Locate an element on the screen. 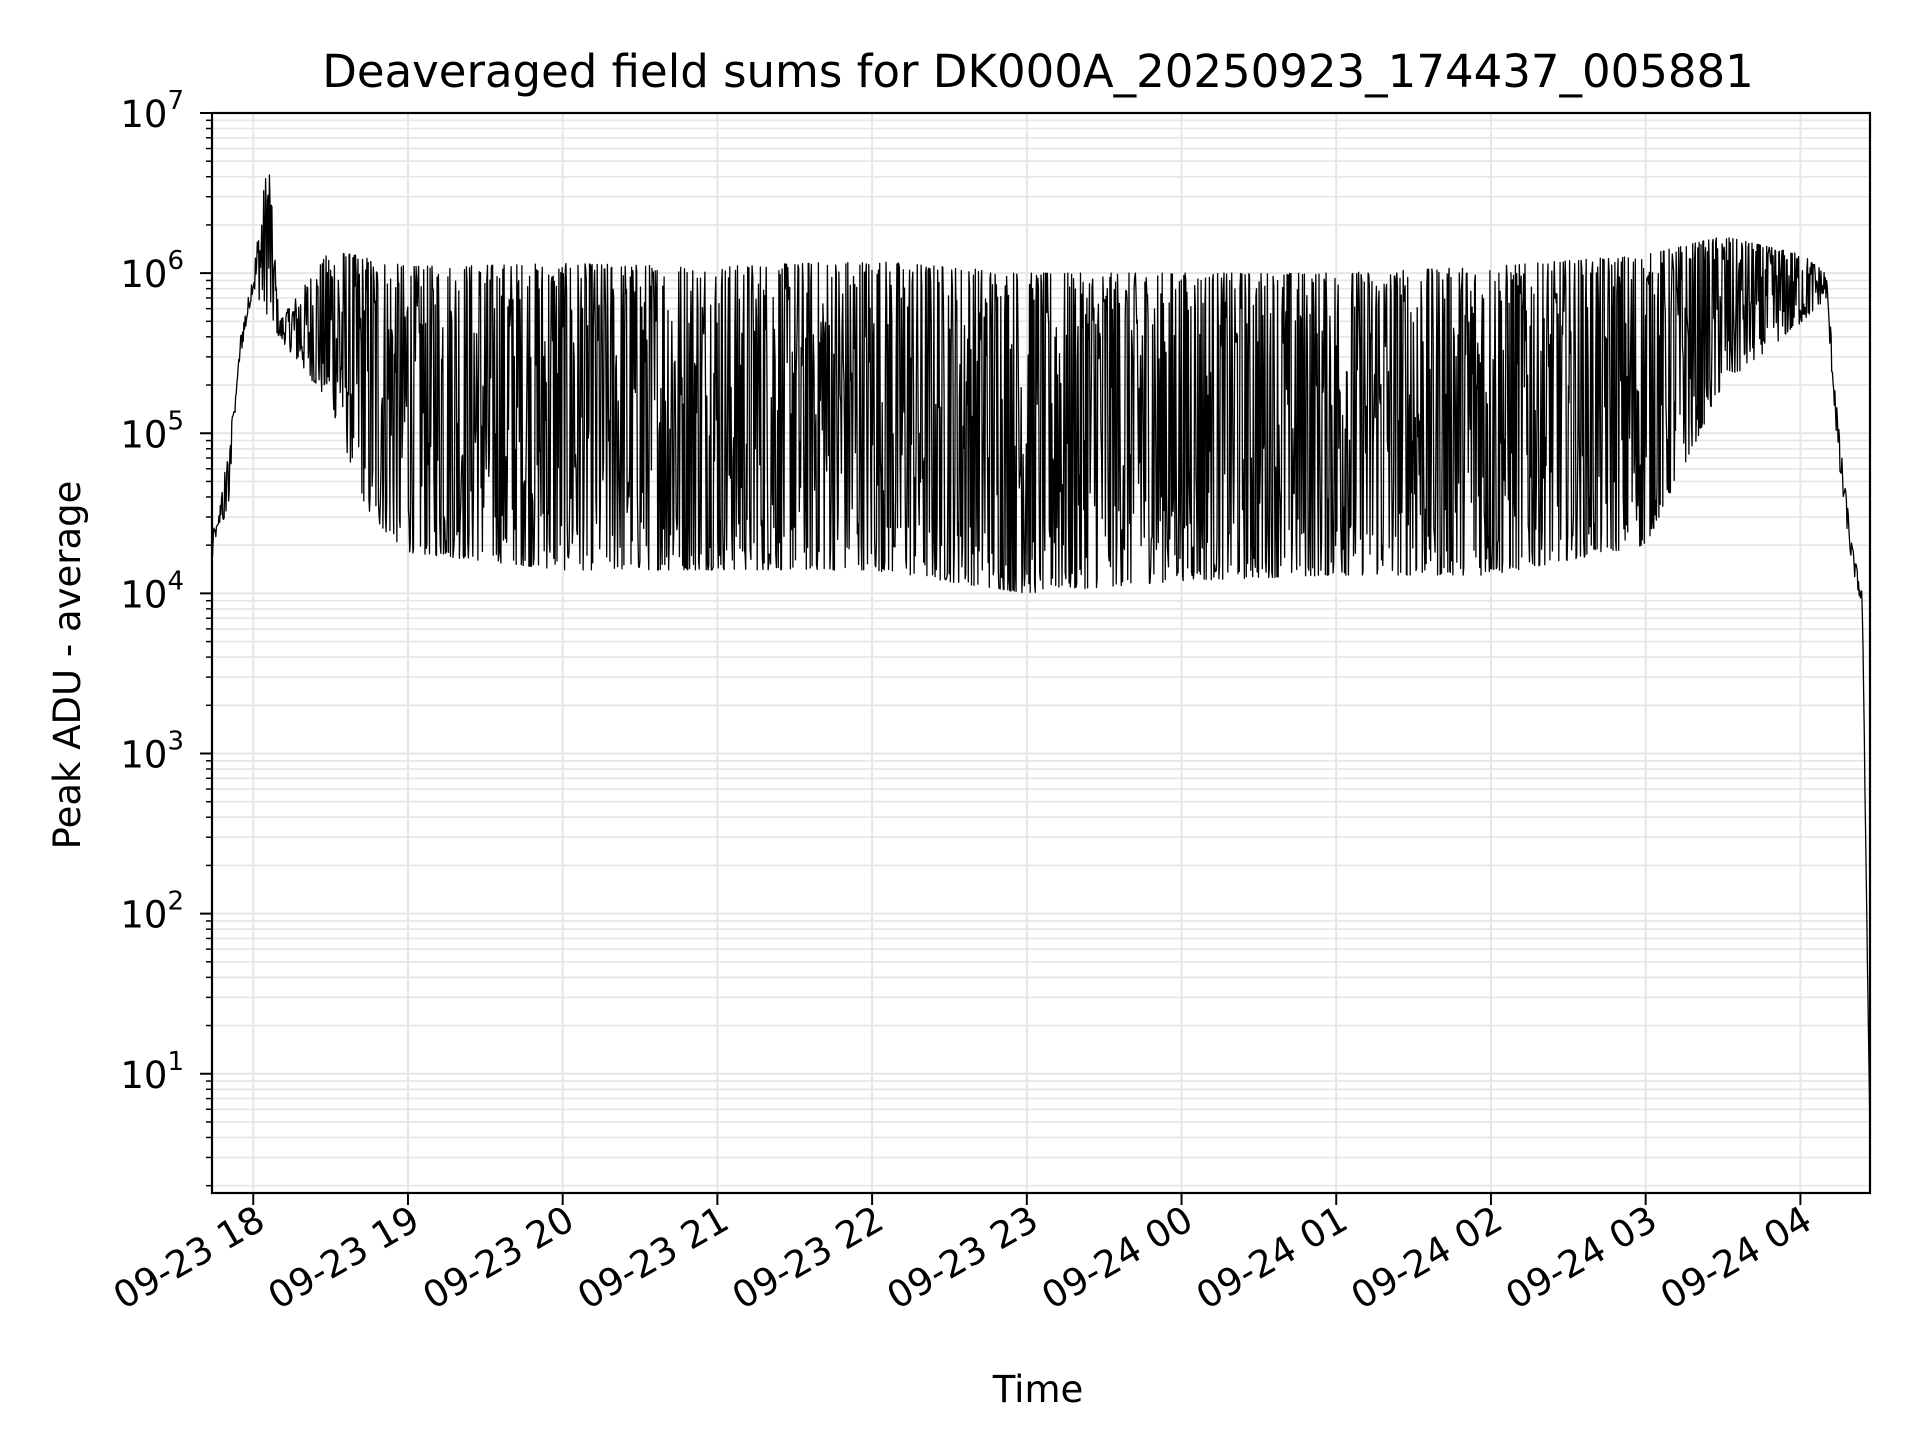 This screenshot has height=1440, width=1920. y-tick-label: 10⁵ is located at coordinates (152, 431).